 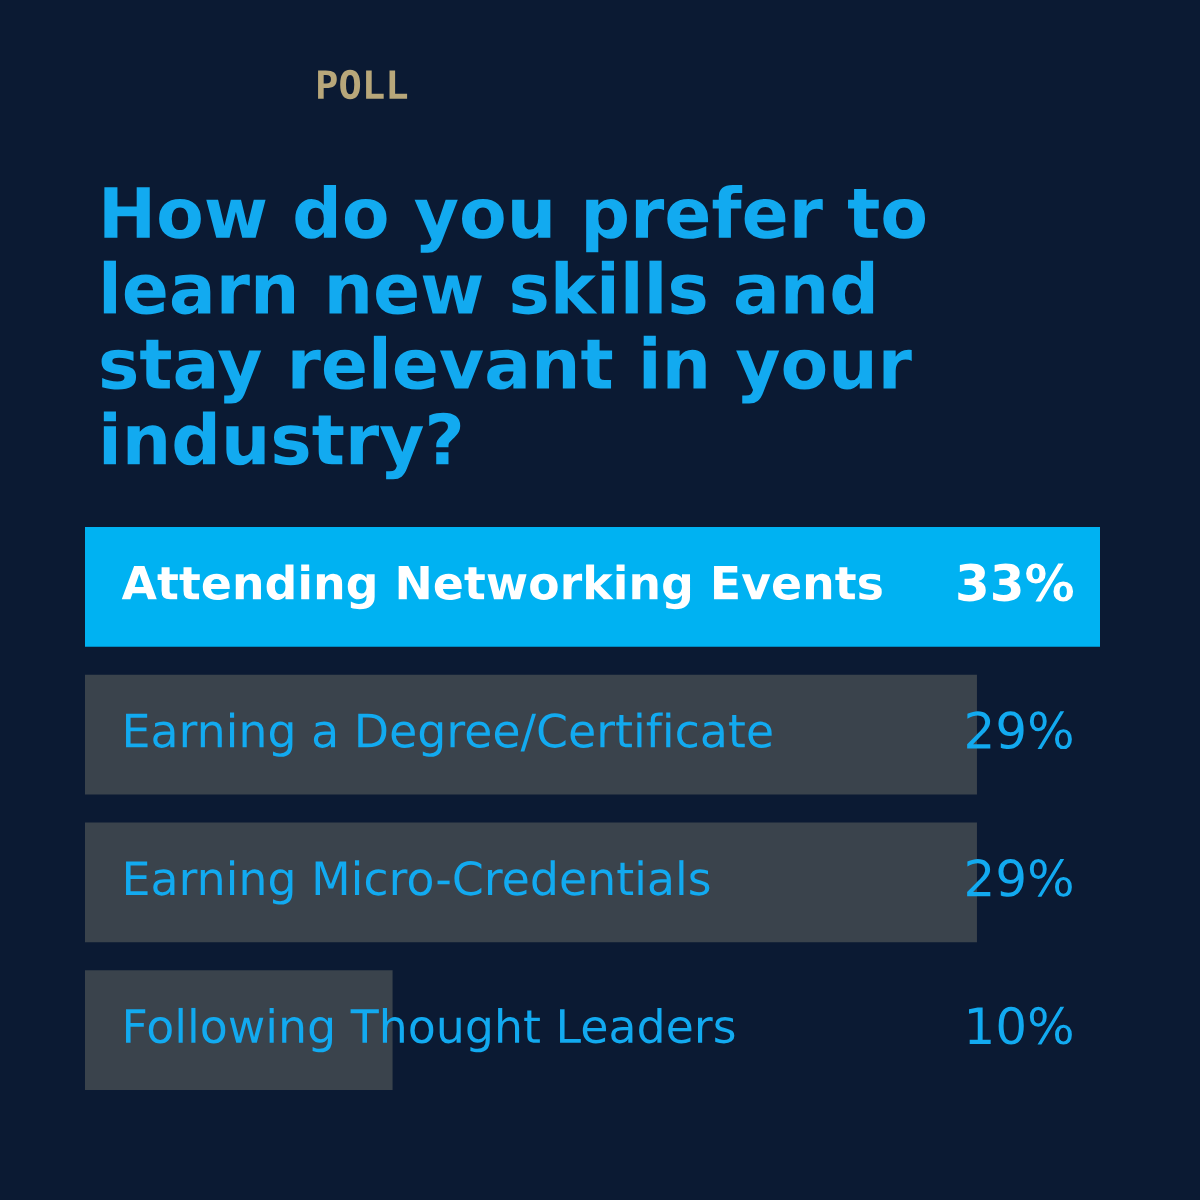 What do you see at coordinates (501, 587) in the screenshot?
I see `y-tick-label: Attending Networking Events` at bounding box center [501, 587].